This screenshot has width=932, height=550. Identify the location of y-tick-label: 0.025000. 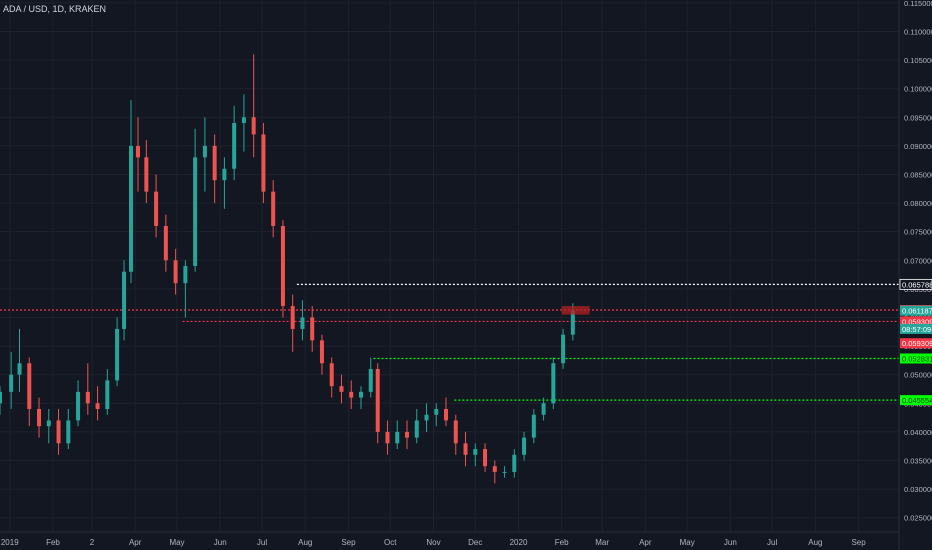
(918, 518).